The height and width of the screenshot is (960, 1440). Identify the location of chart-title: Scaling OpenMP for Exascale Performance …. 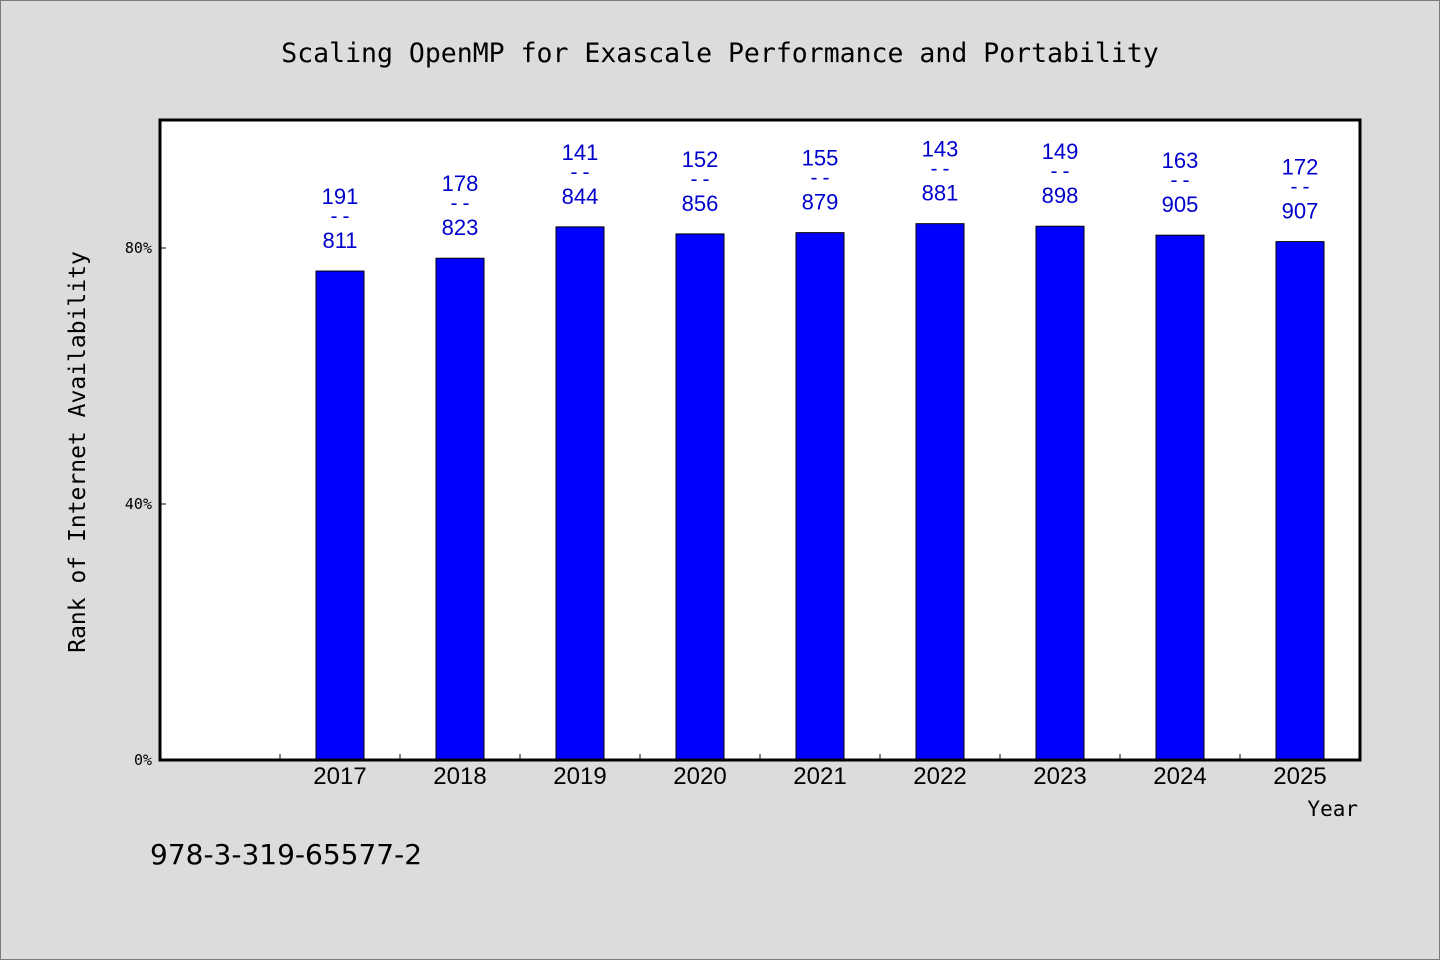
(720, 53).